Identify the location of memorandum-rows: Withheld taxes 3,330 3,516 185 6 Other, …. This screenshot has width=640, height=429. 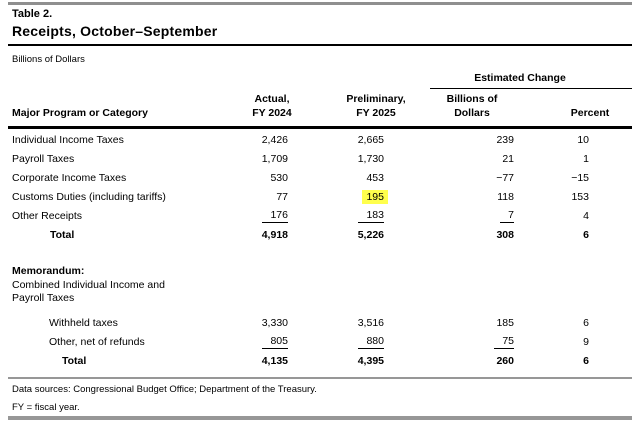
(320, 341).